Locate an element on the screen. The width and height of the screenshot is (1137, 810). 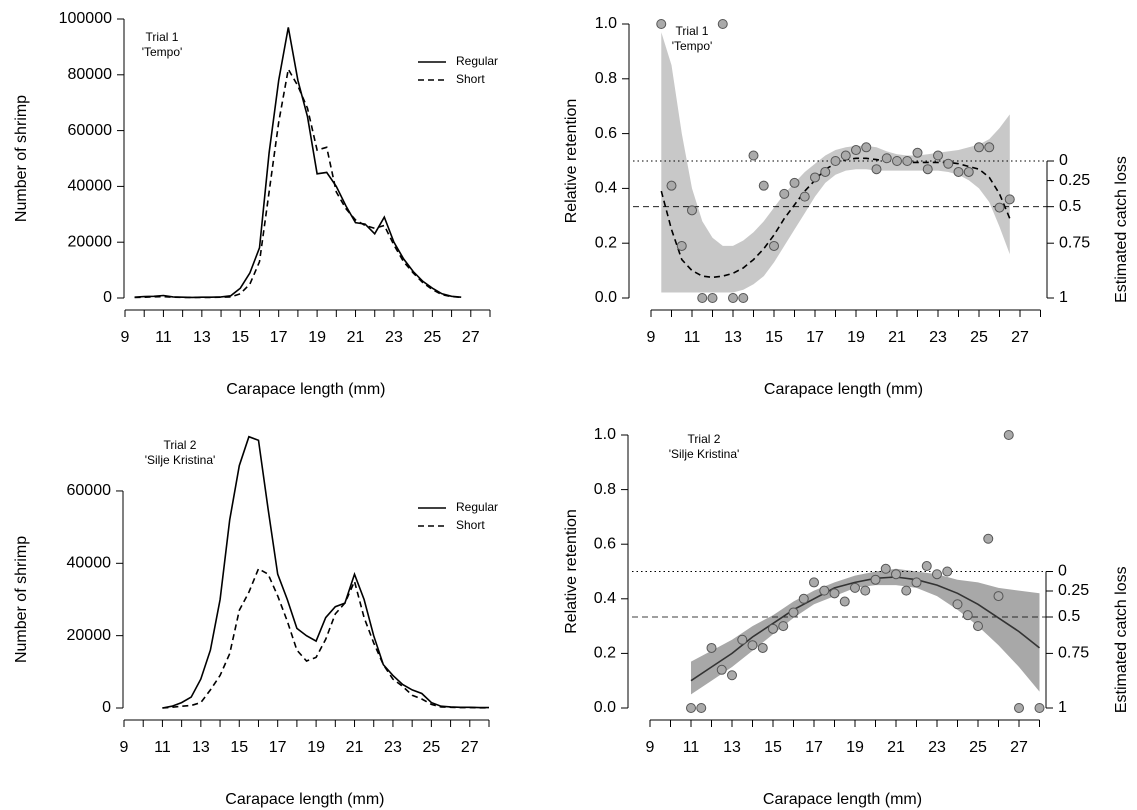
y-tick-label: 0.2 is located at coordinates (605, 653).